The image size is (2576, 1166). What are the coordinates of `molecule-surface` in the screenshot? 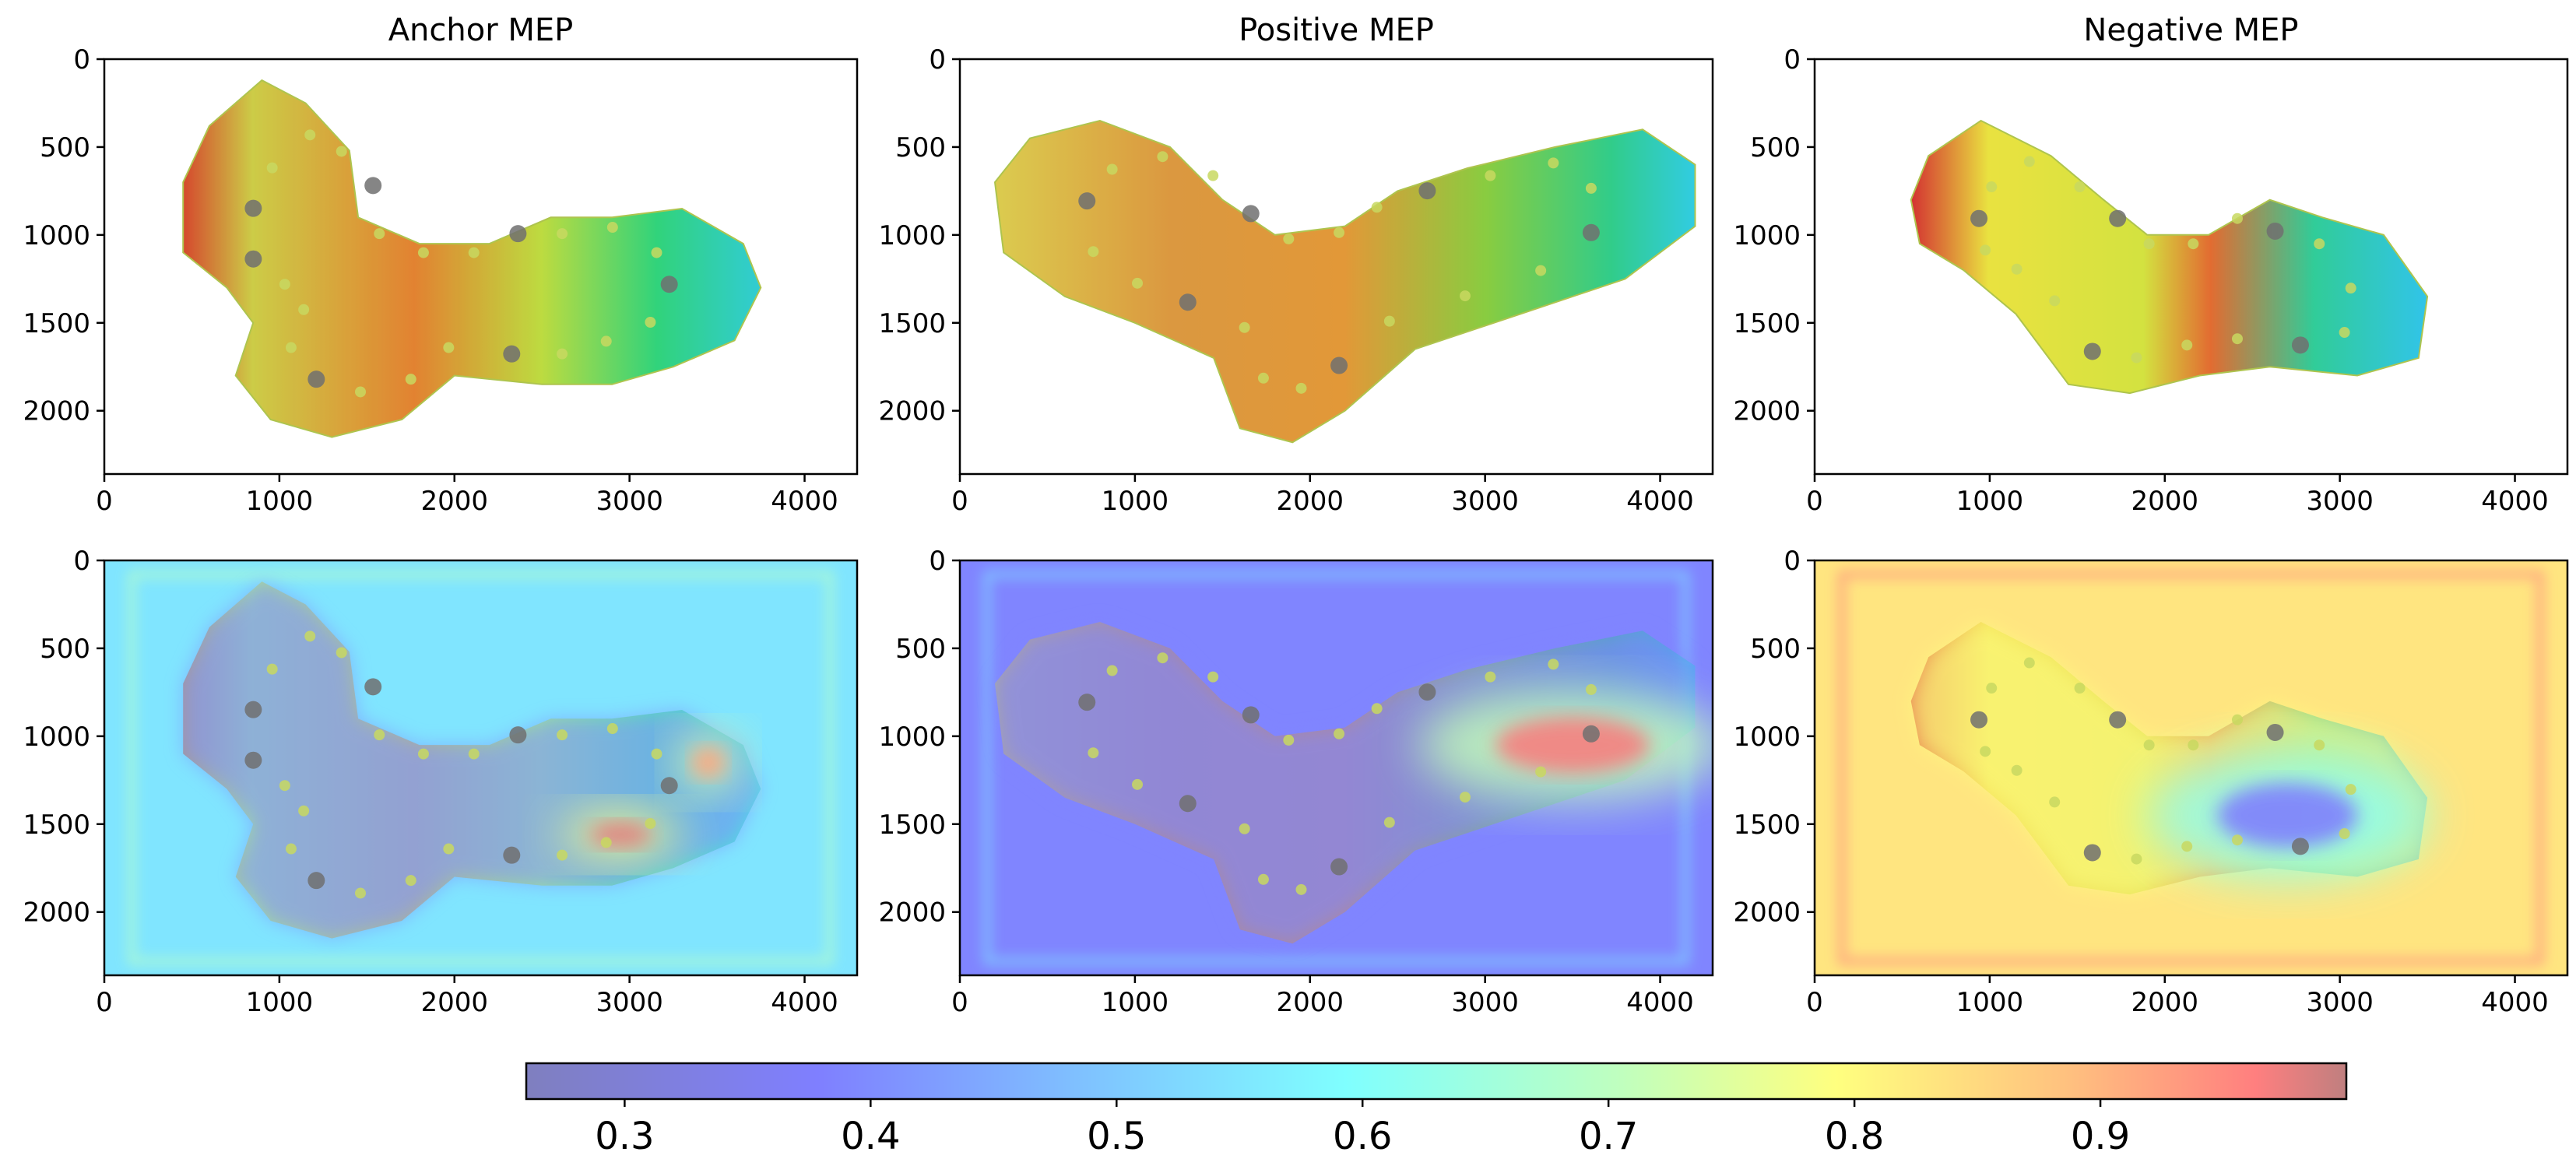 It's located at (2170, 257).